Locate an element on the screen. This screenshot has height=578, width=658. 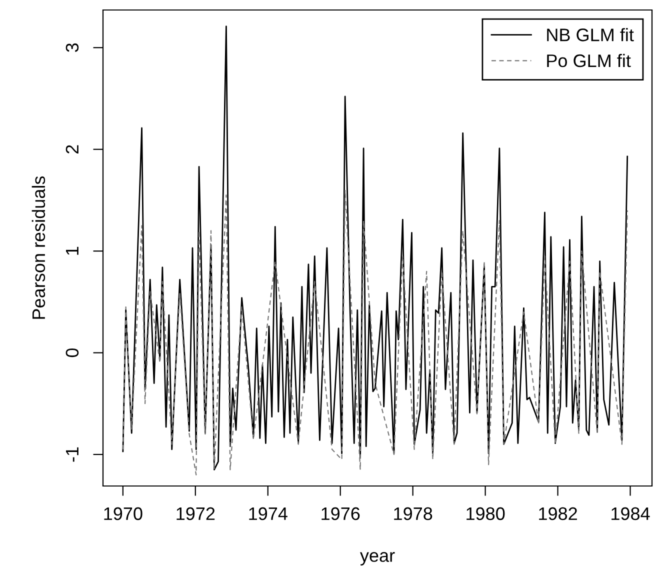
y-tick-label: 2 is located at coordinates (72, 149).